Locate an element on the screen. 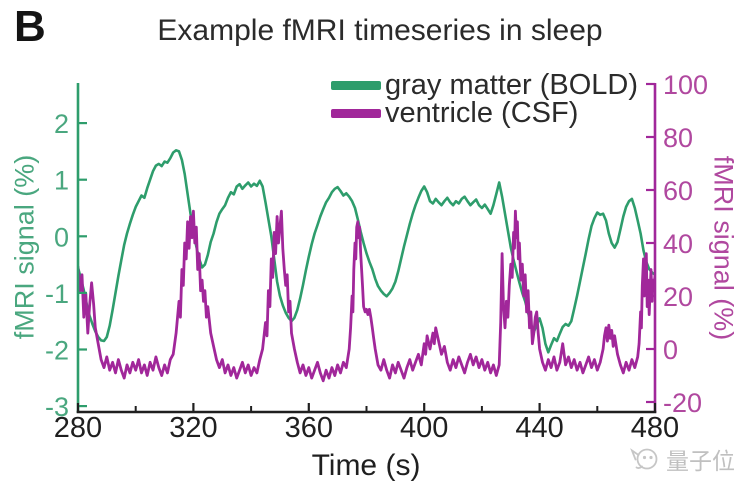 This screenshot has height=488, width=756. right-tick-label: 80 is located at coordinates (678, 138).